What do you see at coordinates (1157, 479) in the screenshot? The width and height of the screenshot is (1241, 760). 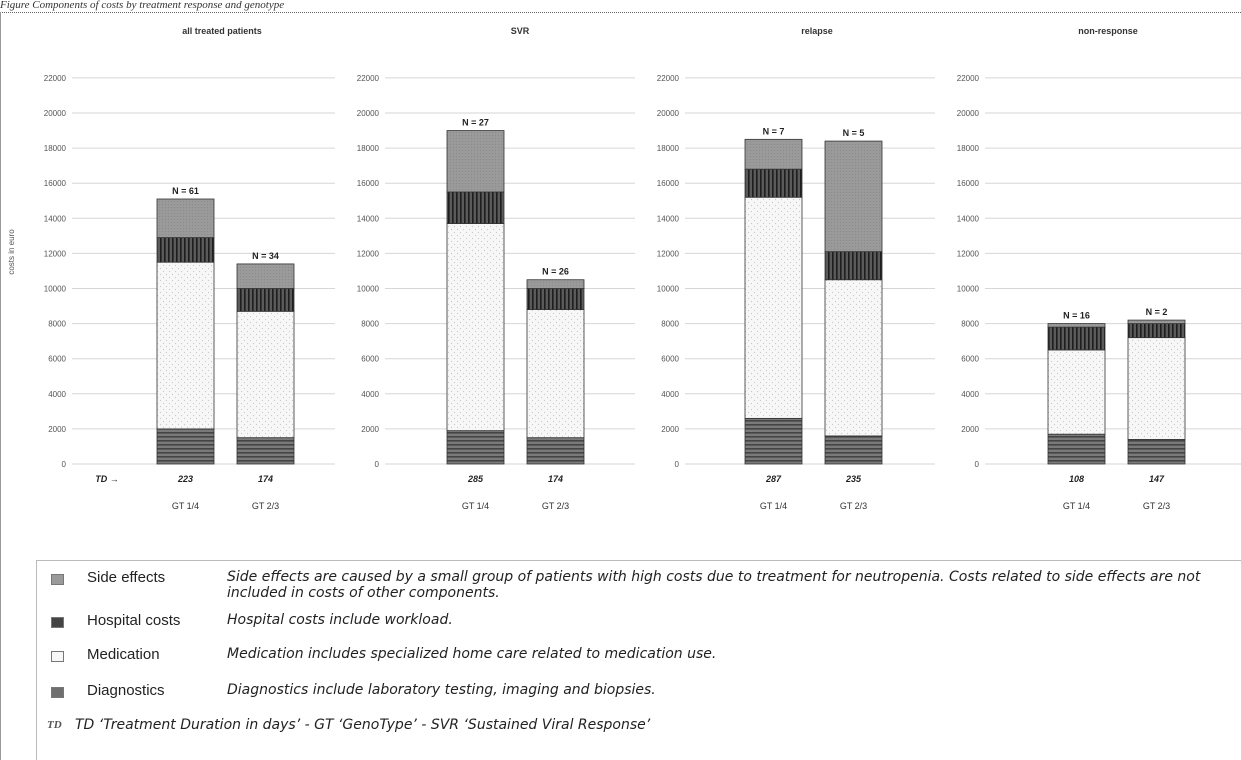 I see `td-value: 147` at bounding box center [1157, 479].